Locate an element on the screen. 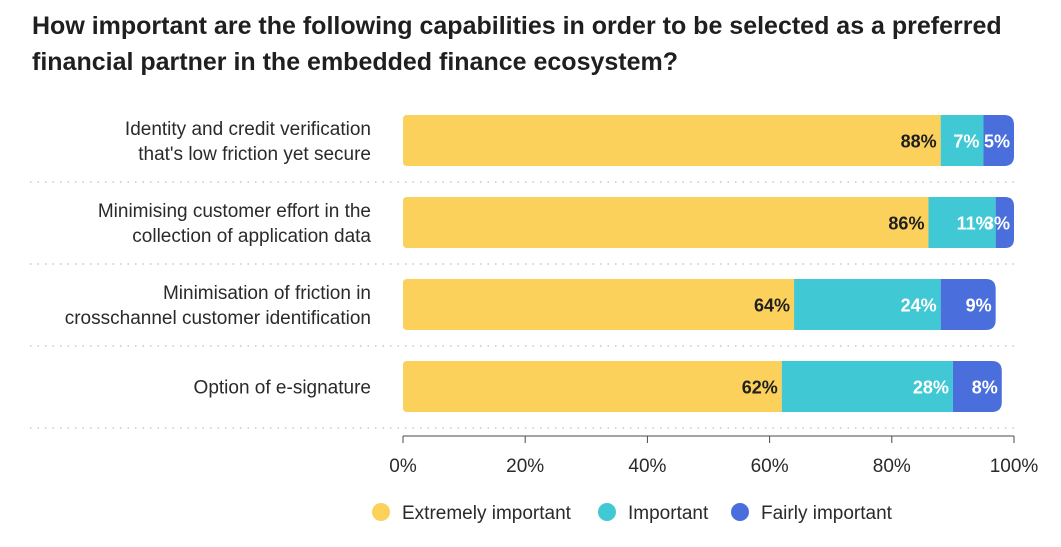 Image resolution: width=1061 pixels, height=547 pixels. x-tick-label: 20% is located at coordinates (525, 466).